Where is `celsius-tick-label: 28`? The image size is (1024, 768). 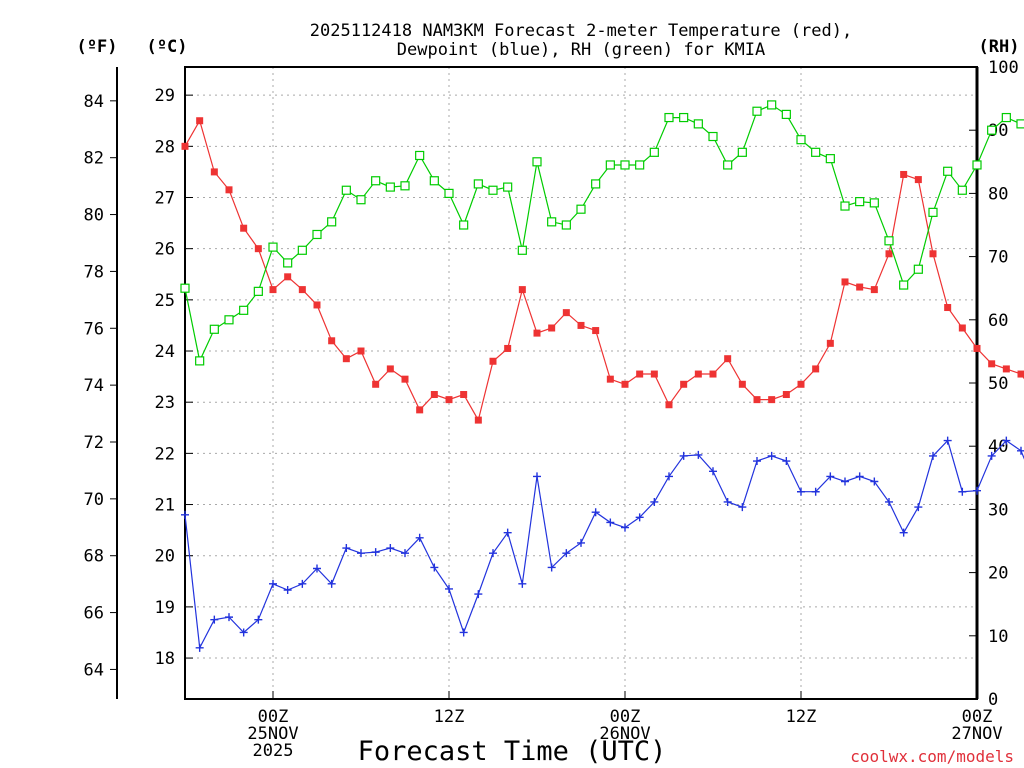 celsius-tick-label: 28 is located at coordinates (165, 147).